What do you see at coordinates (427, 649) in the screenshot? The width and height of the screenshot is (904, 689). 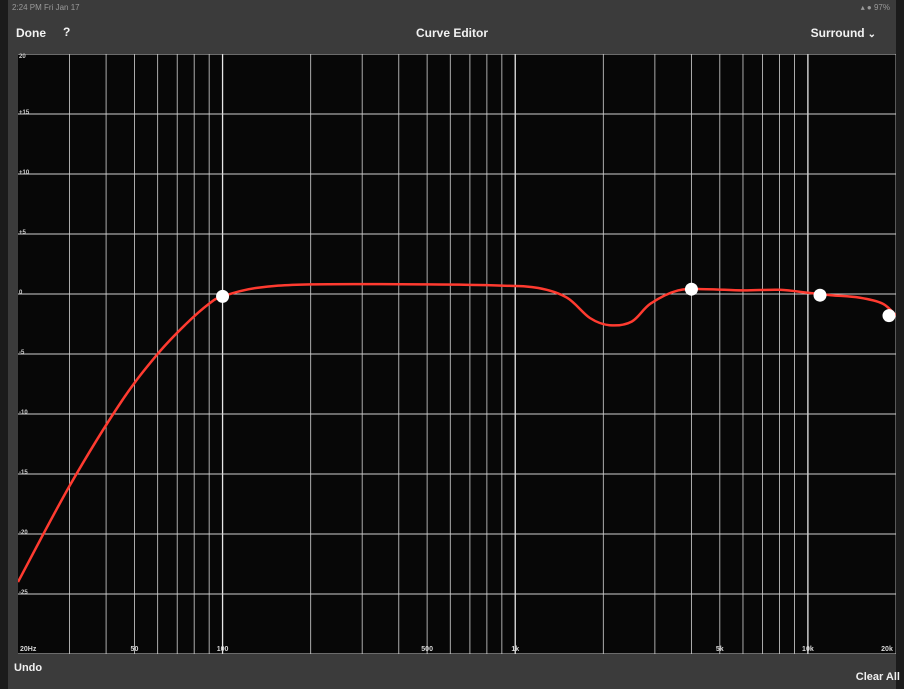 I see `x-tick-label: 500` at bounding box center [427, 649].